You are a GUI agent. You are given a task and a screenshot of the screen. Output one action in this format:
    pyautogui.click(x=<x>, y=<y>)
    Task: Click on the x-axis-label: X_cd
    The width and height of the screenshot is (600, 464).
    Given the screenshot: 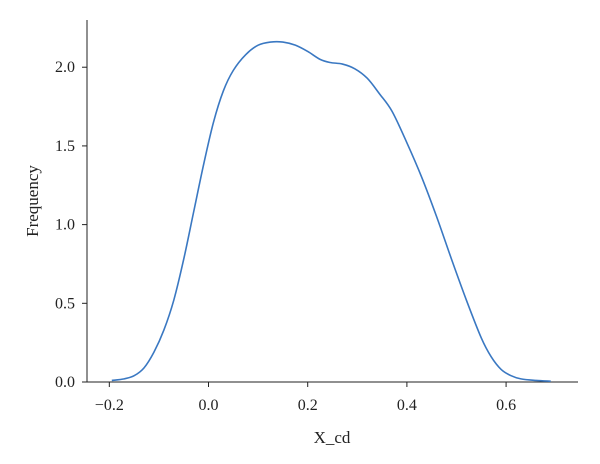 What is the action you would take?
    pyautogui.click(x=332, y=437)
    